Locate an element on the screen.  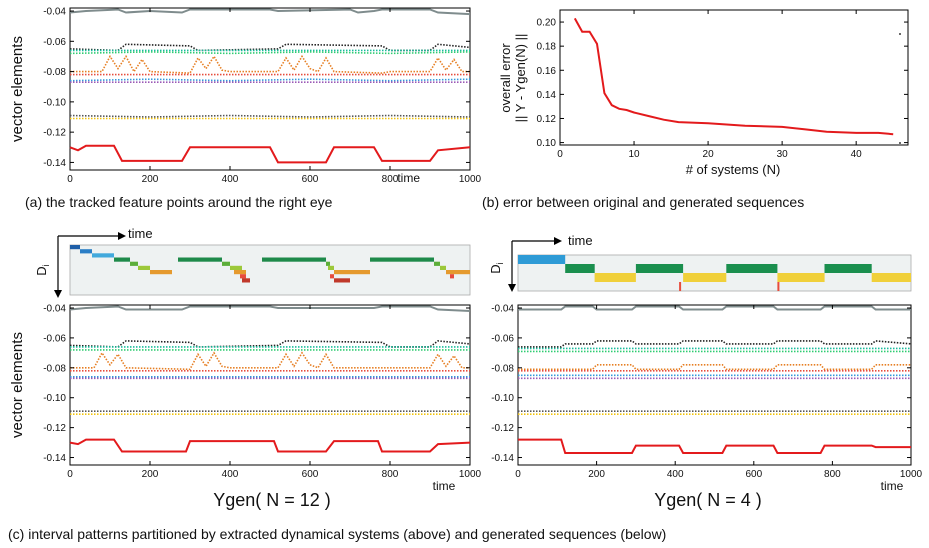
int-c4-state-label-sub: i is located at coordinates (500, 263).